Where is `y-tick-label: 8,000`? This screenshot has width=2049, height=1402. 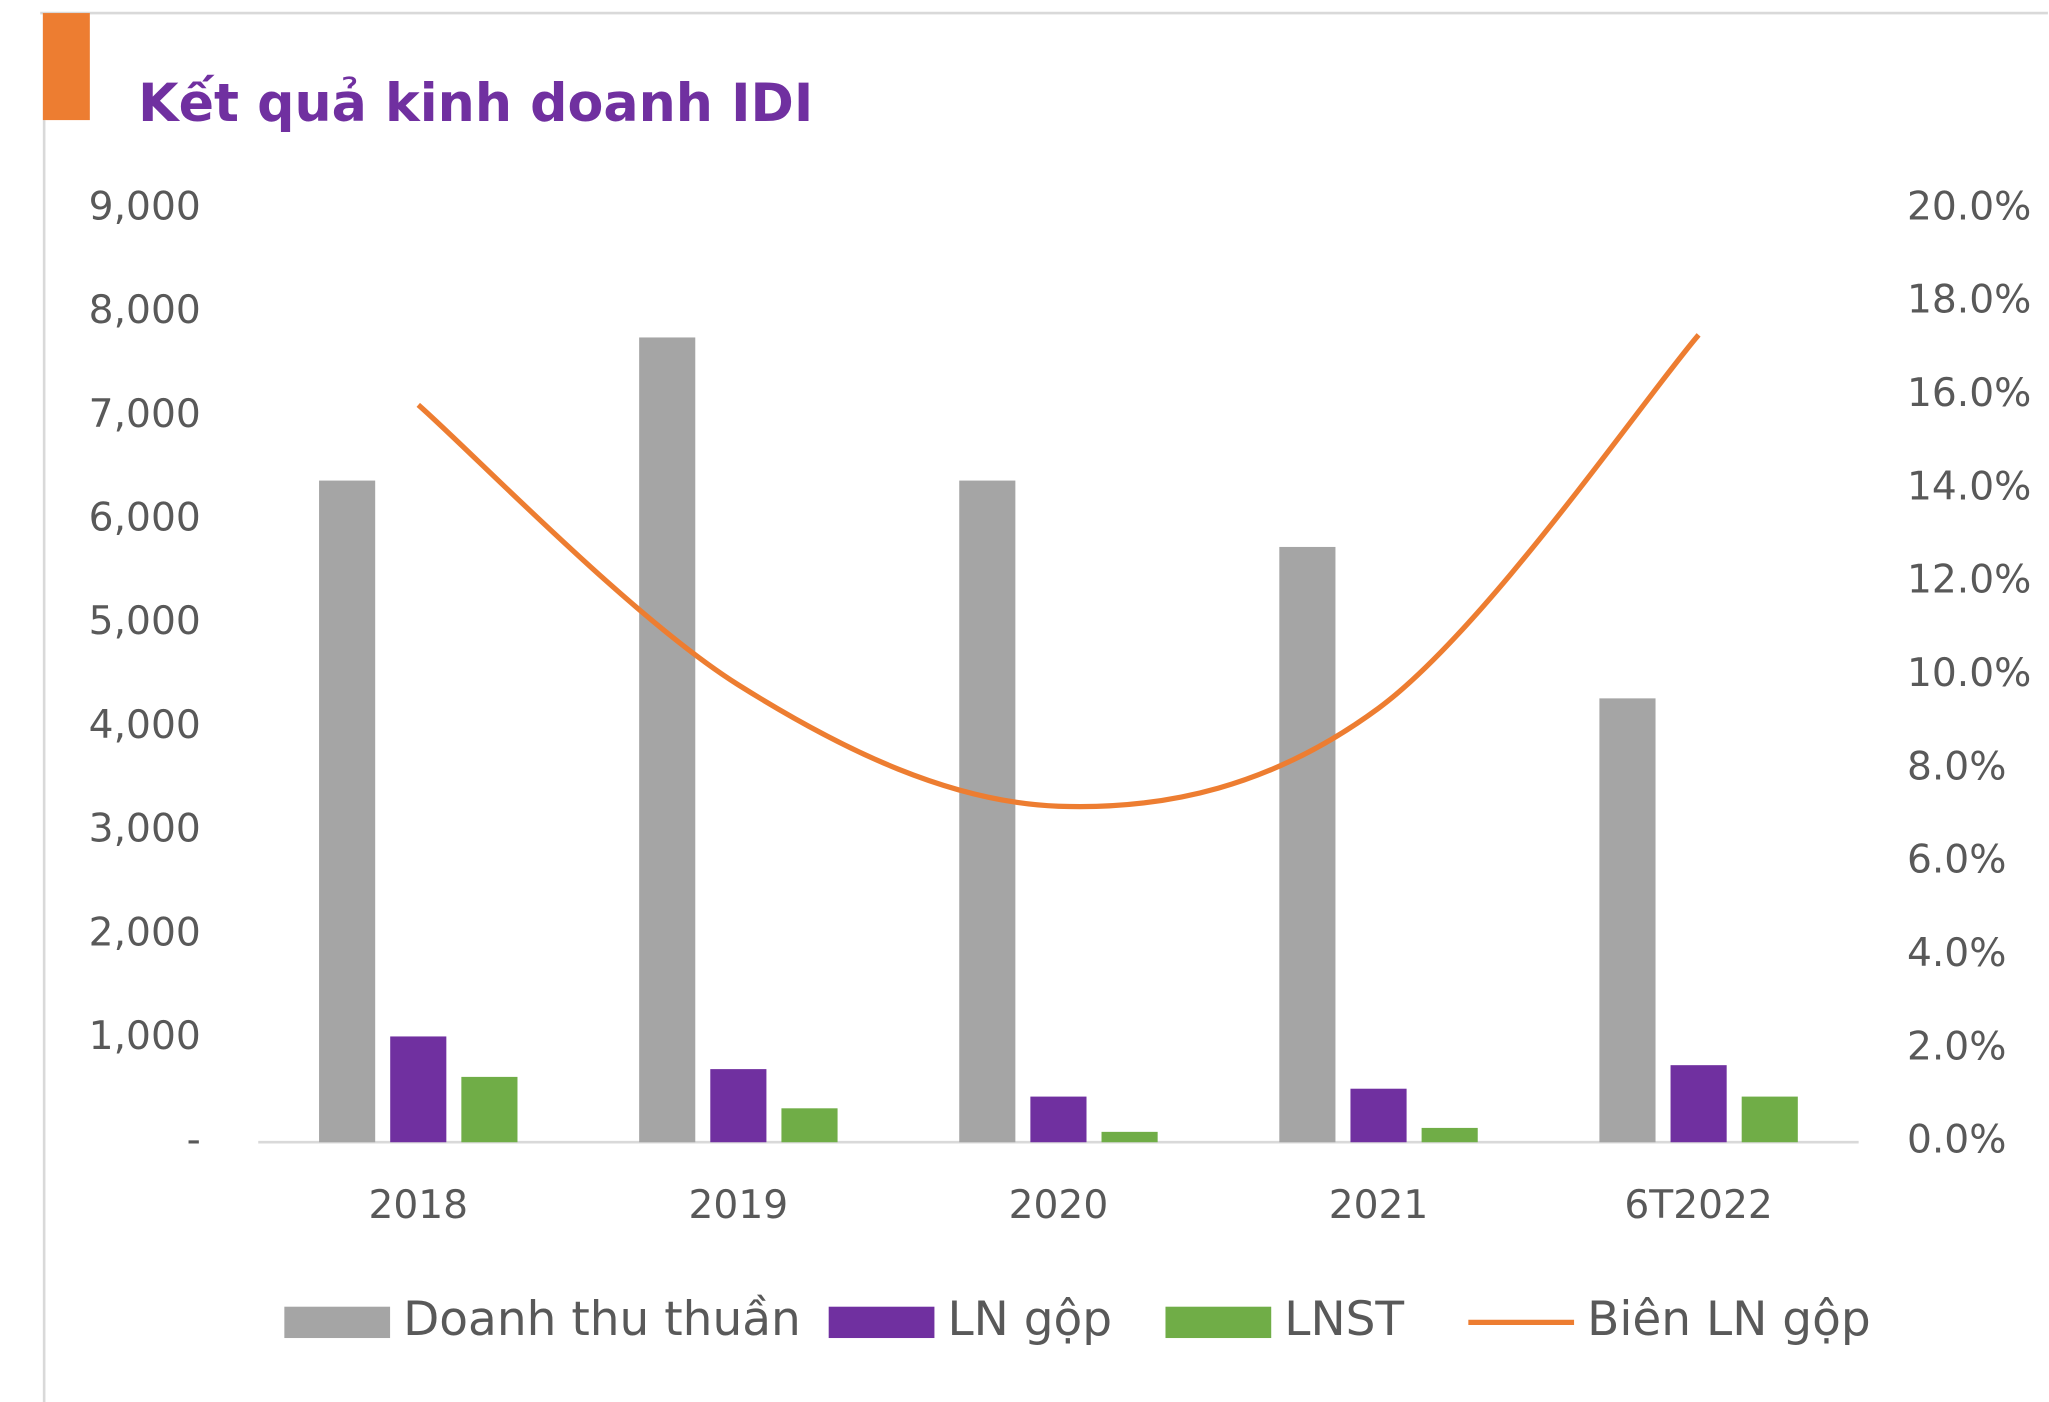
y-tick-label: 8,000 is located at coordinates (145, 310).